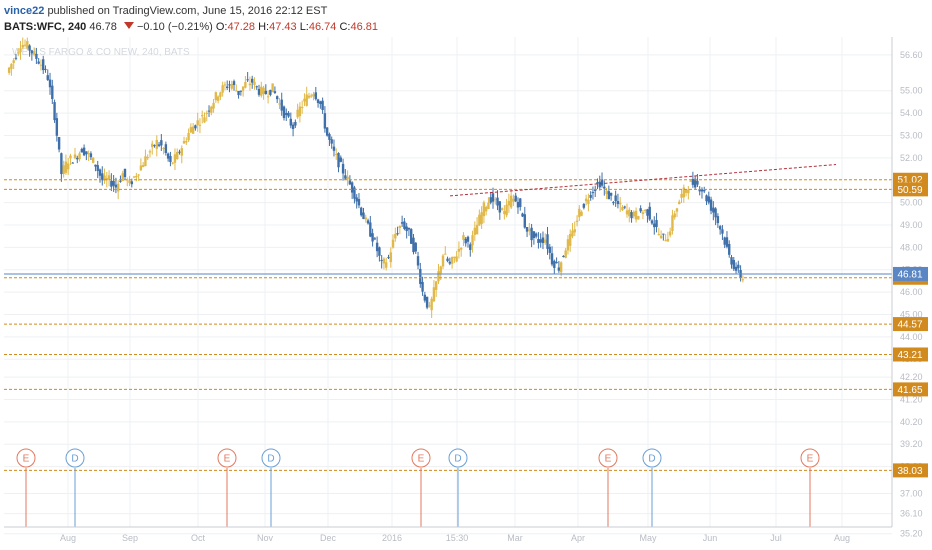 The height and width of the screenshot is (550, 932). Describe the element at coordinates (578, 538) in the screenshot. I see `time-tick-label: Apr` at that location.